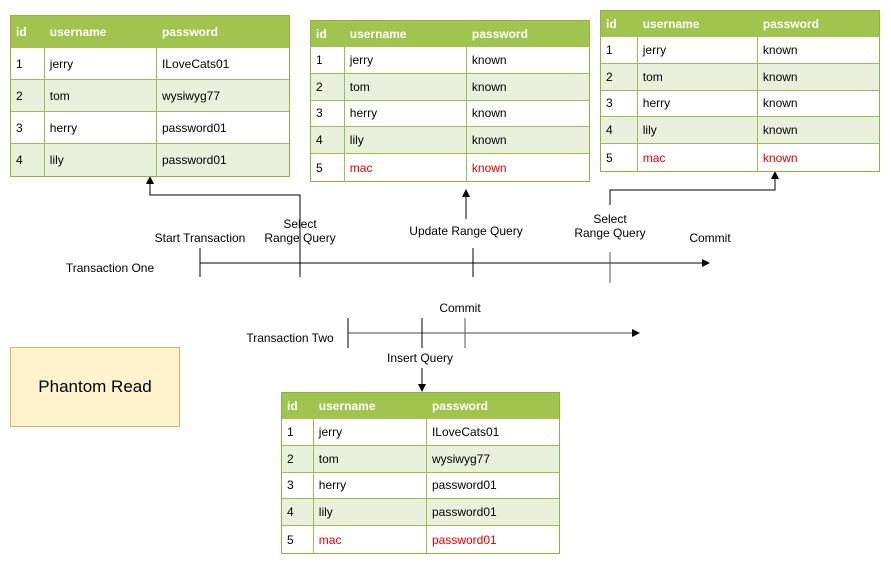  Describe the element at coordinates (200, 238) in the screenshot. I see `event-start-transaction: Start Transaction` at that location.